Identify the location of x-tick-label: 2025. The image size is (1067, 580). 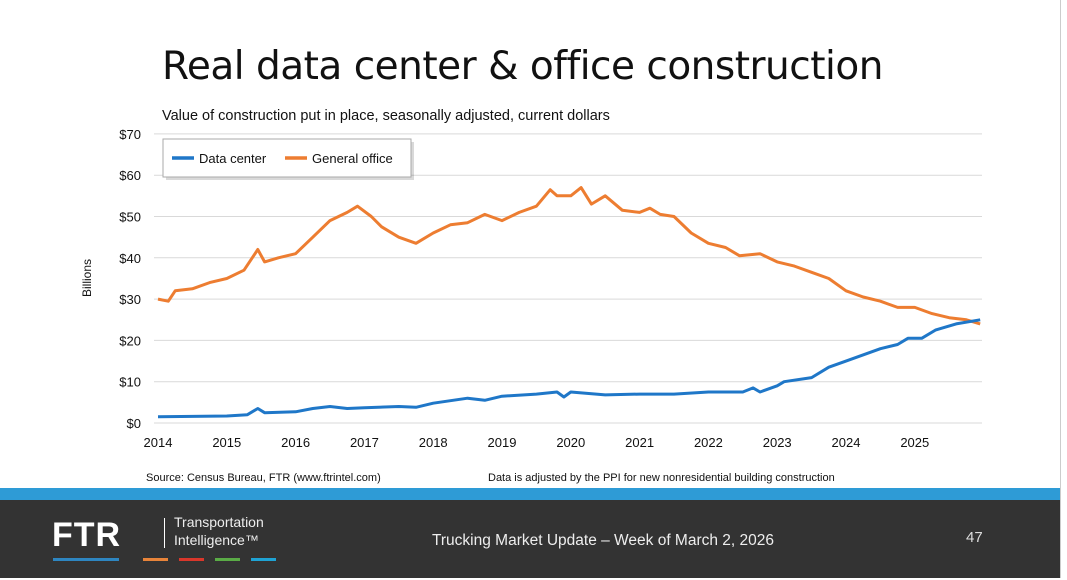
(914, 442).